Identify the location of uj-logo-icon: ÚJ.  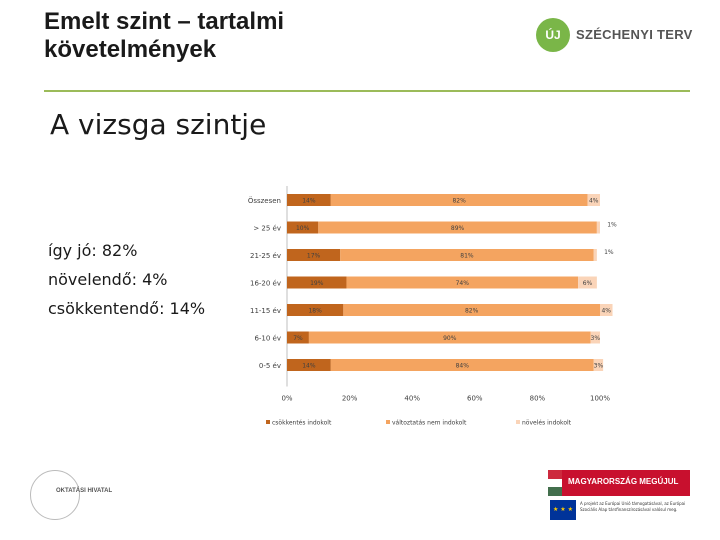
(553, 35).